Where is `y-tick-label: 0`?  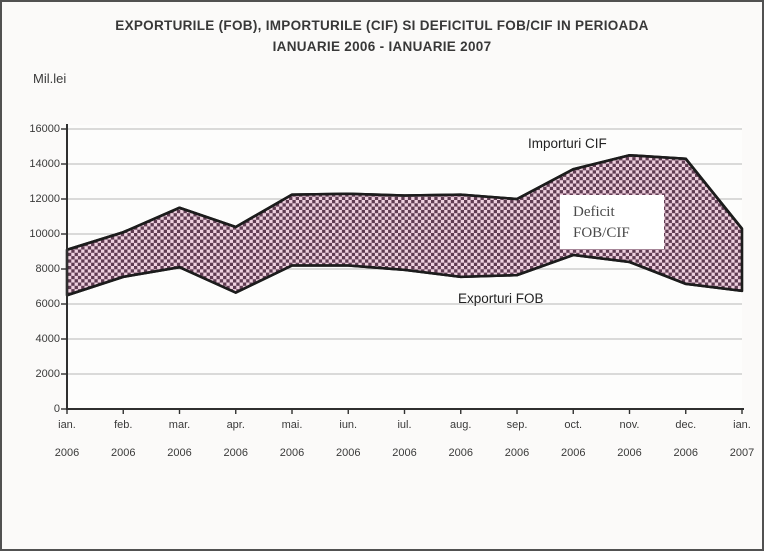 y-tick-label: 0 is located at coordinates (56, 409).